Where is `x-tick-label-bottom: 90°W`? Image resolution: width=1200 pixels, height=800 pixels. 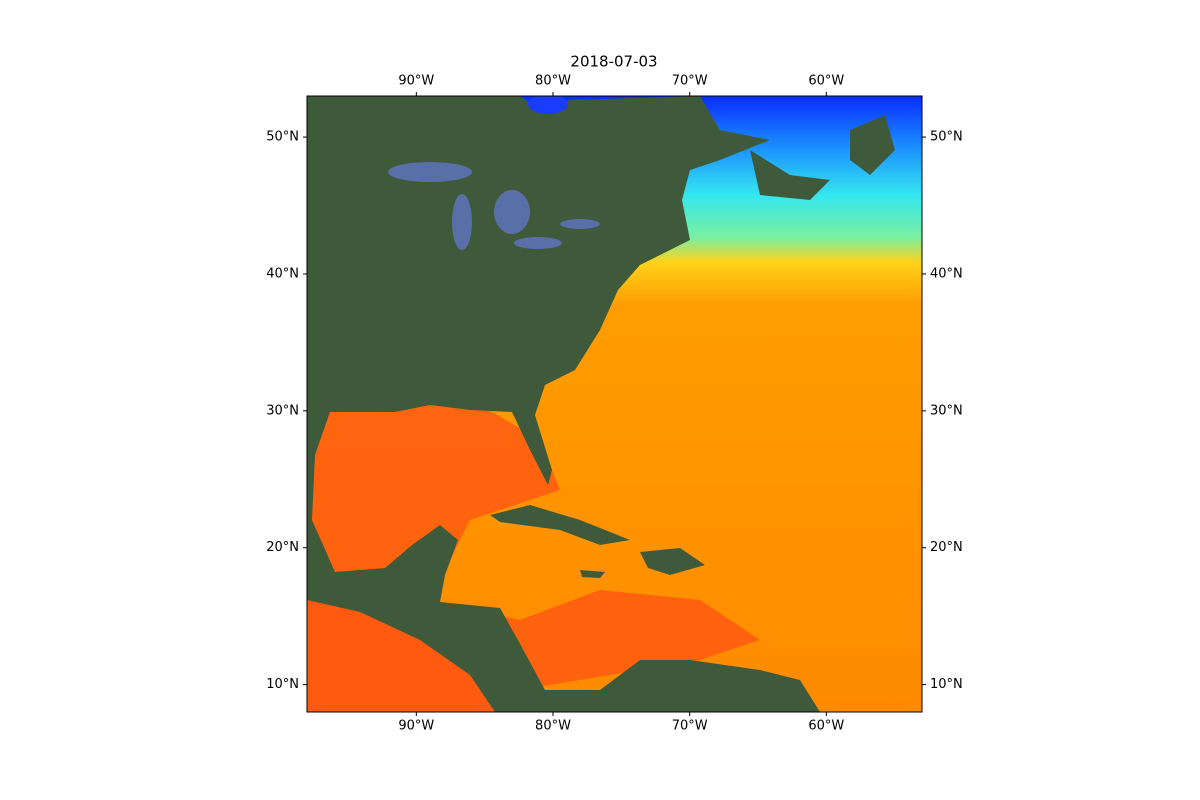
x-tick-label-bottom: 90°W is located at coordinates (416, 726).